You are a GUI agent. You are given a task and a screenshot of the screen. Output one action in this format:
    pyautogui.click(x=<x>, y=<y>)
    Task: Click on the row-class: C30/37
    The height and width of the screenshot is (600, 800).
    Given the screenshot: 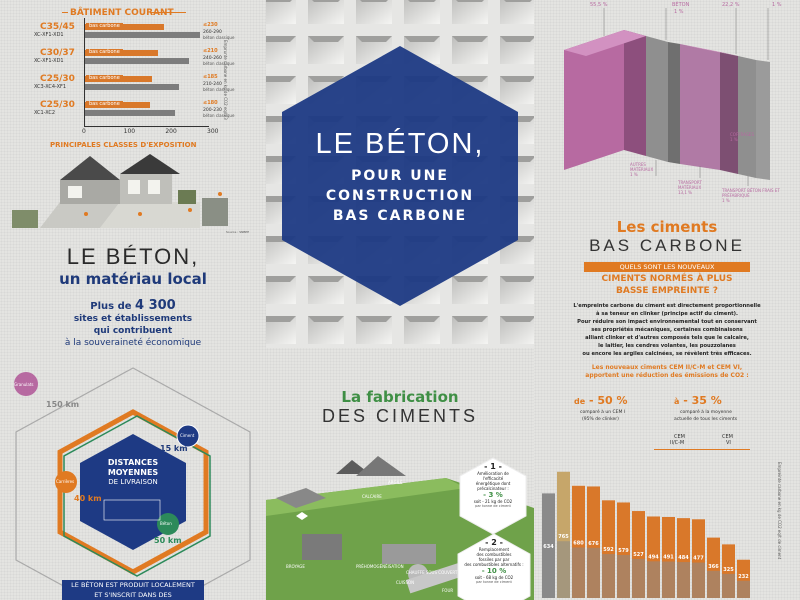 What is the action you would take?
    pyautogui.click(x=57, y=53)
    